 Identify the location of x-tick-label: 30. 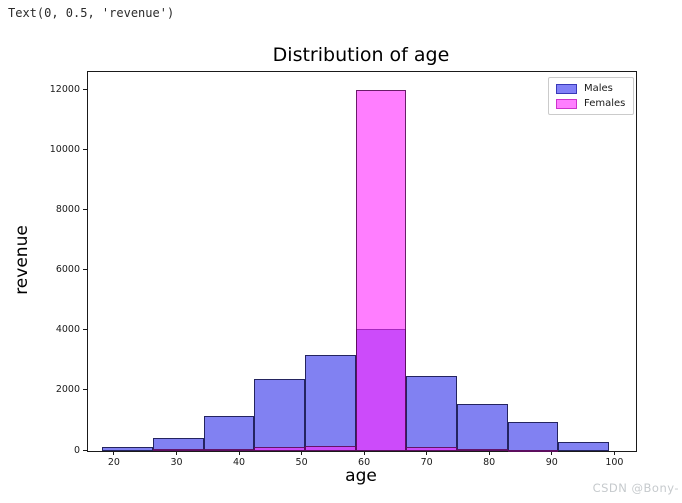
(176, 462).